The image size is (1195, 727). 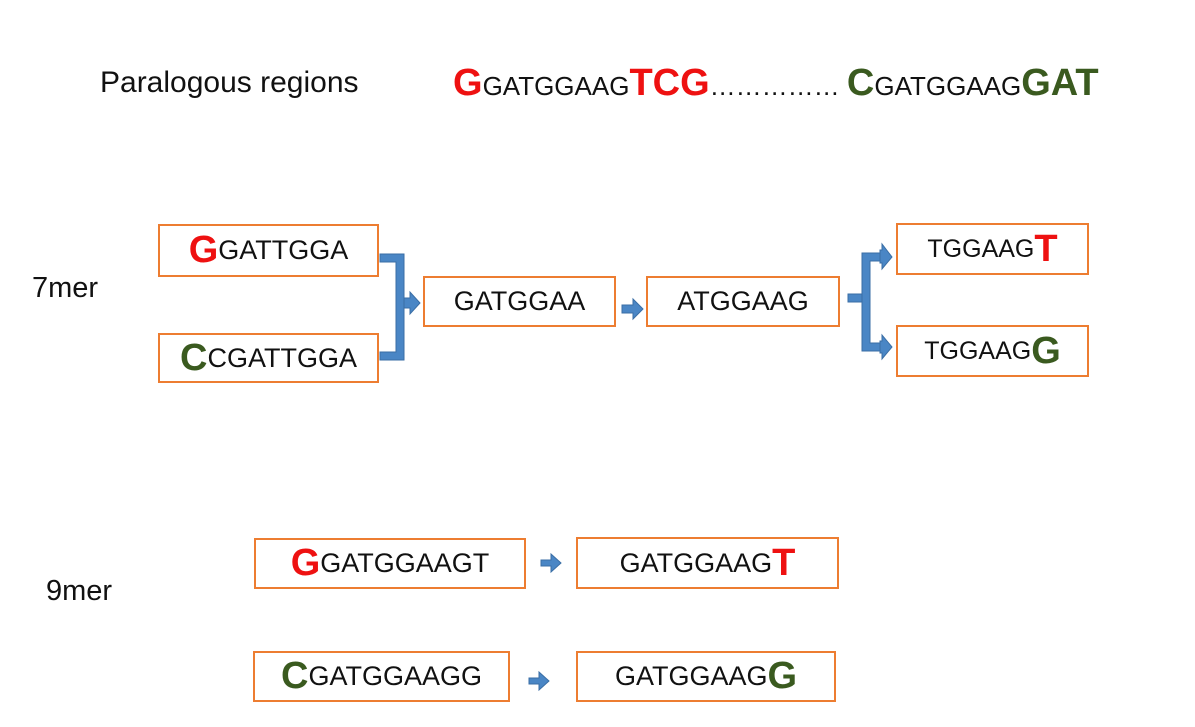 I want to click on 9mer-bottom-output-rest: GATGGAAG, so click(x=691, y=676).